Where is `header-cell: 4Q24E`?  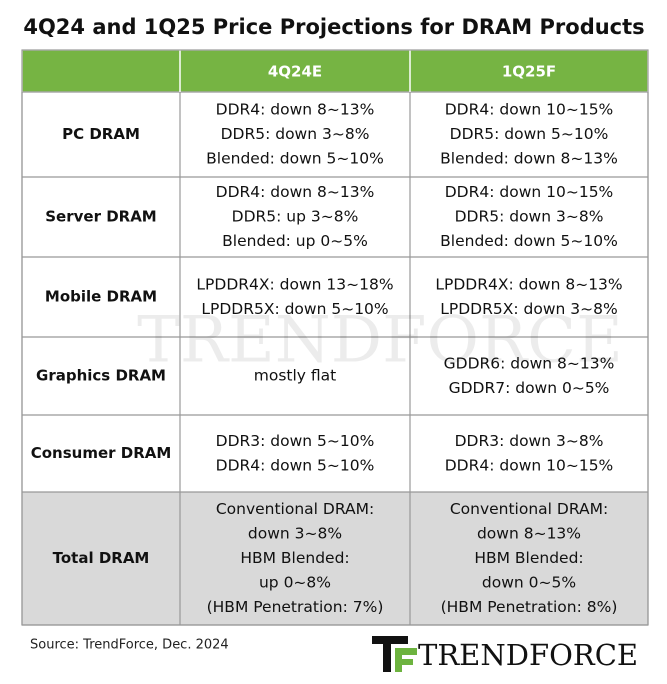
header-cell: 4Q24E is located at coordinates (295, 72).